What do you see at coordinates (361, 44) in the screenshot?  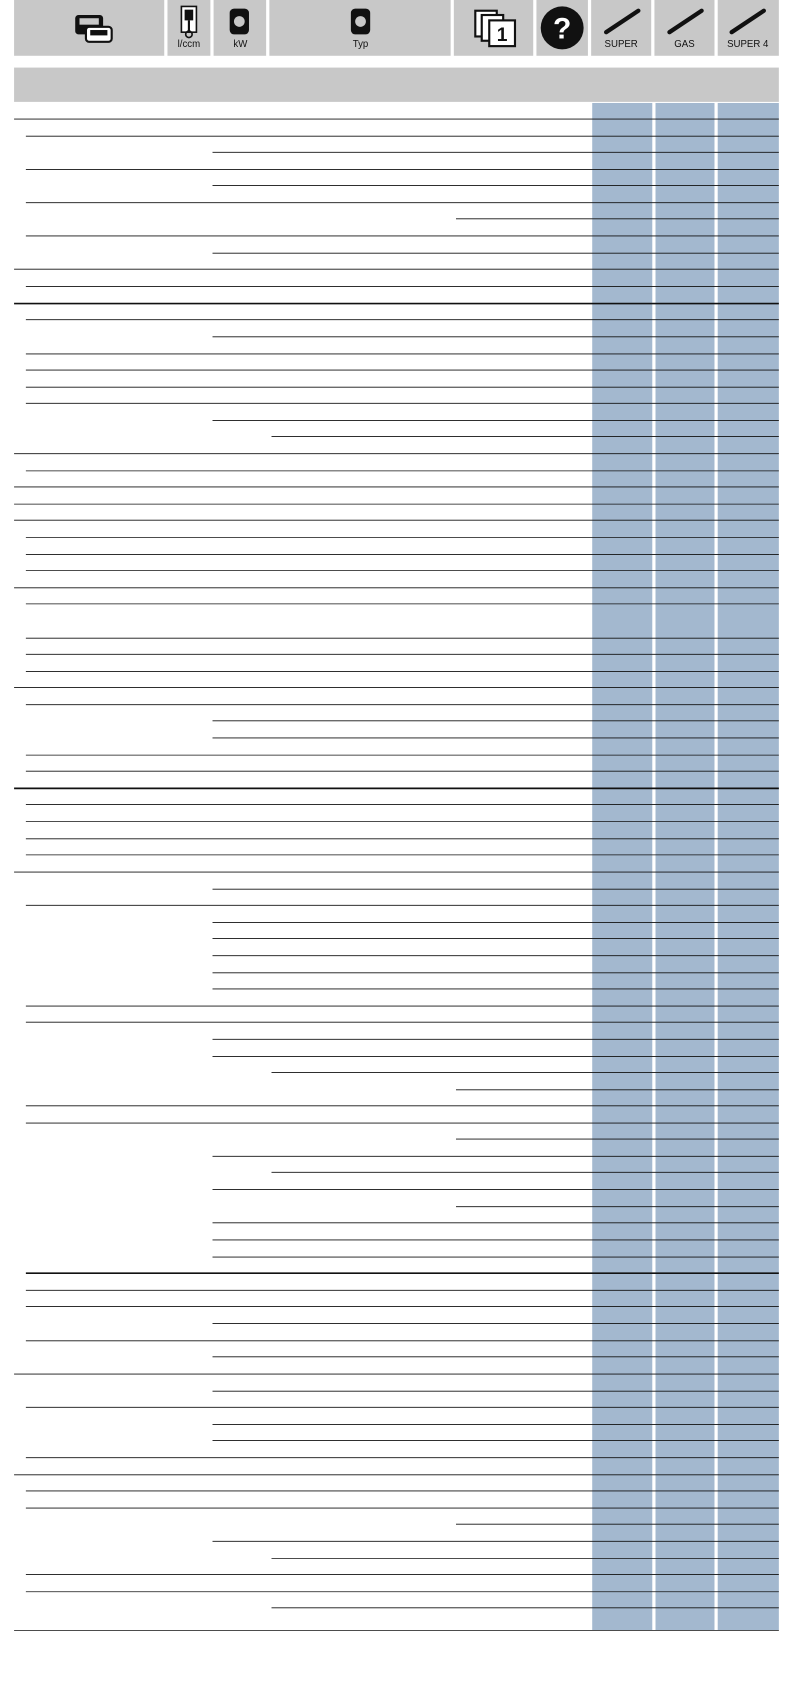 I see `type-label: Typ` at bounding box center [361, 44].